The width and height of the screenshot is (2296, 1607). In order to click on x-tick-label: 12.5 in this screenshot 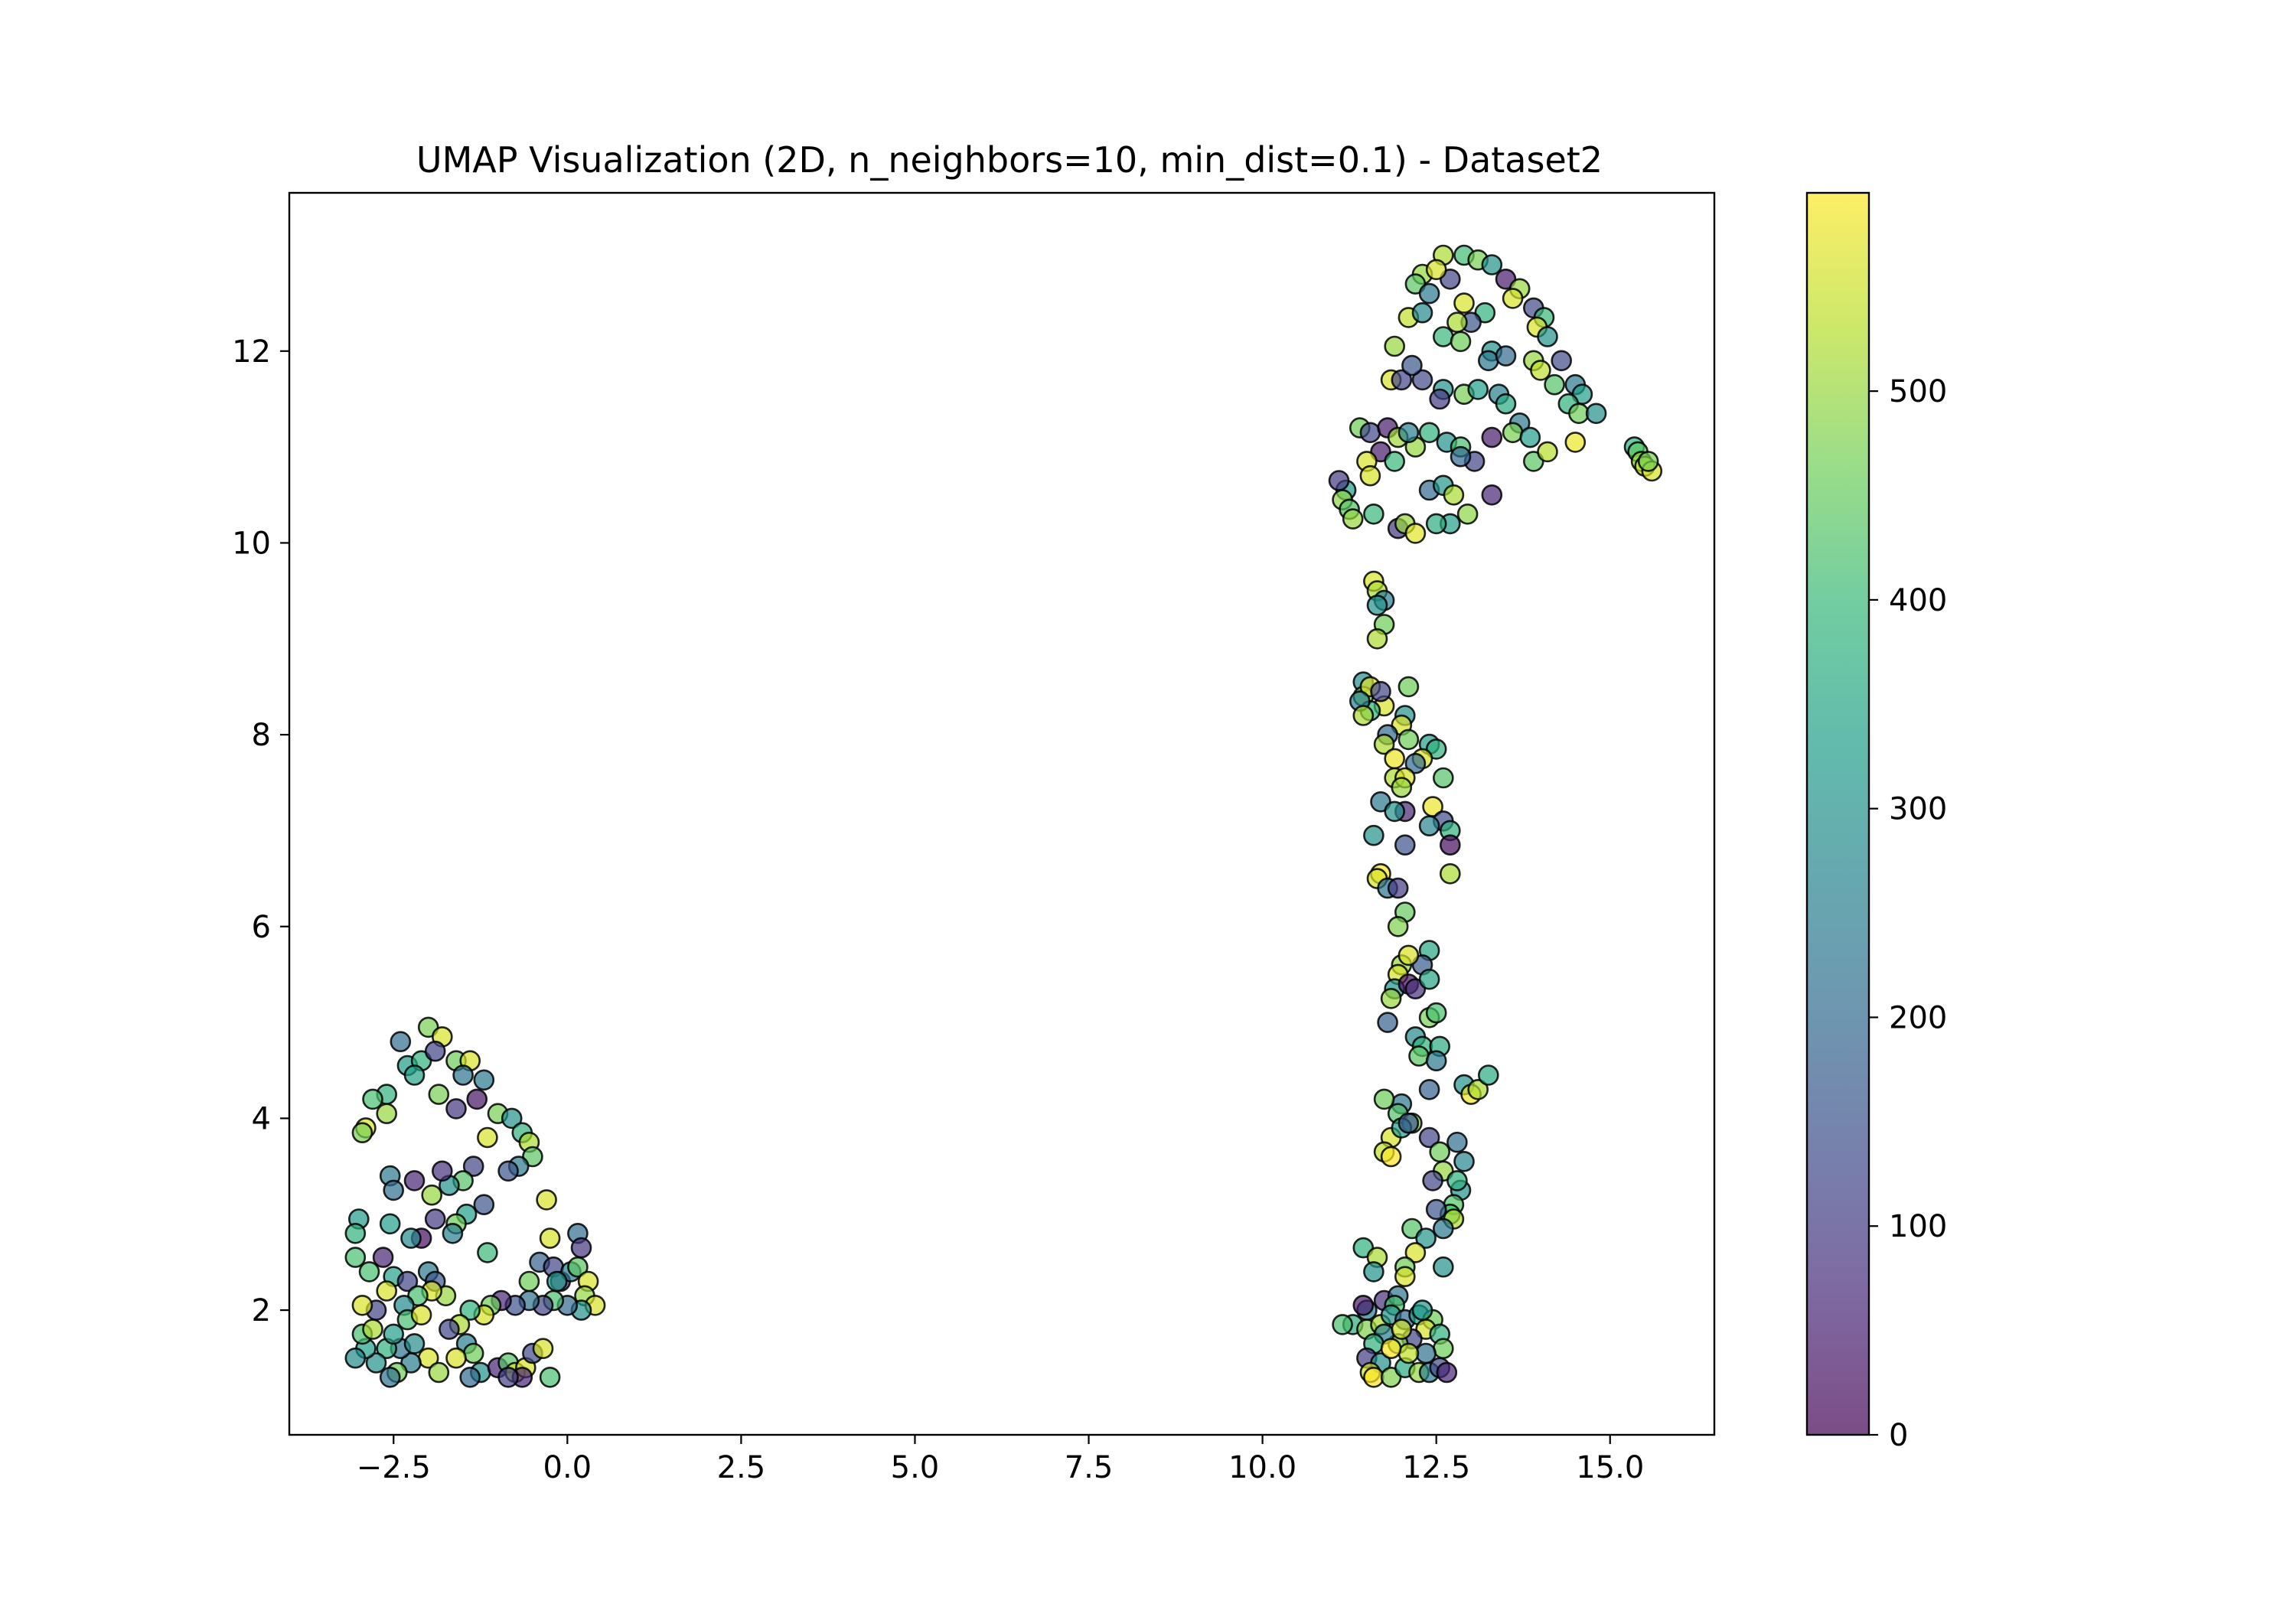, I will do `click(1436, 1467)`.